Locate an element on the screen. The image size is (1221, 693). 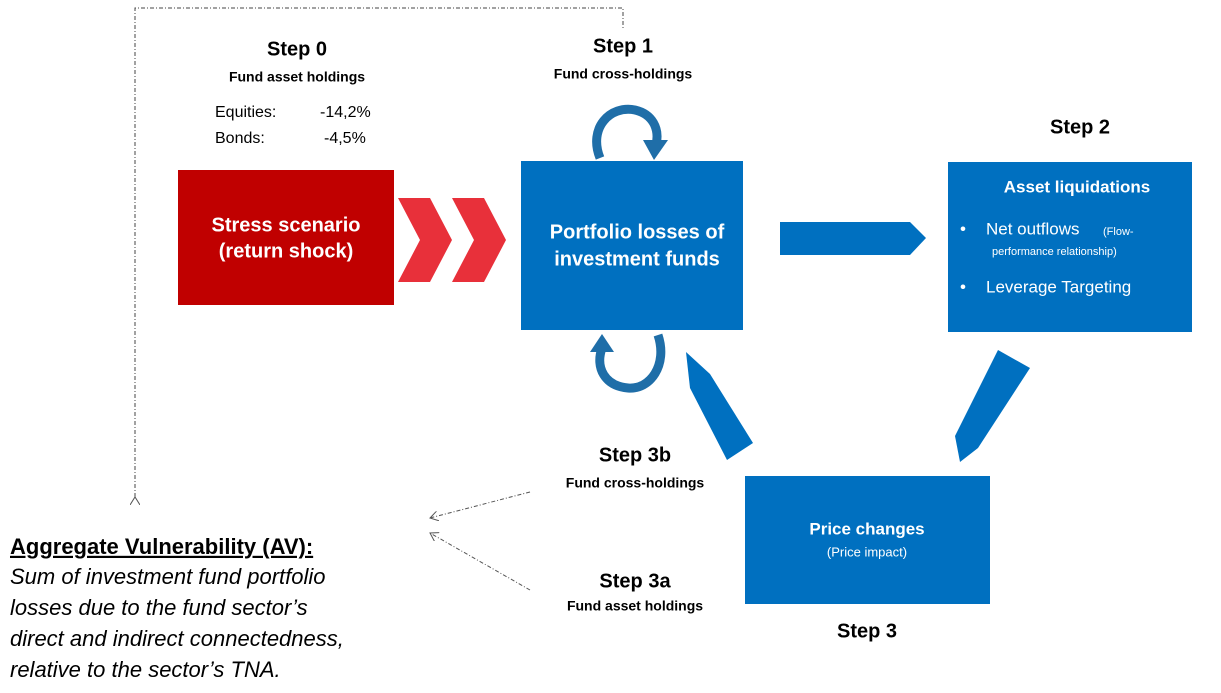
av-text: losses due to the fund sector’s is located at coordinates (159, 607).